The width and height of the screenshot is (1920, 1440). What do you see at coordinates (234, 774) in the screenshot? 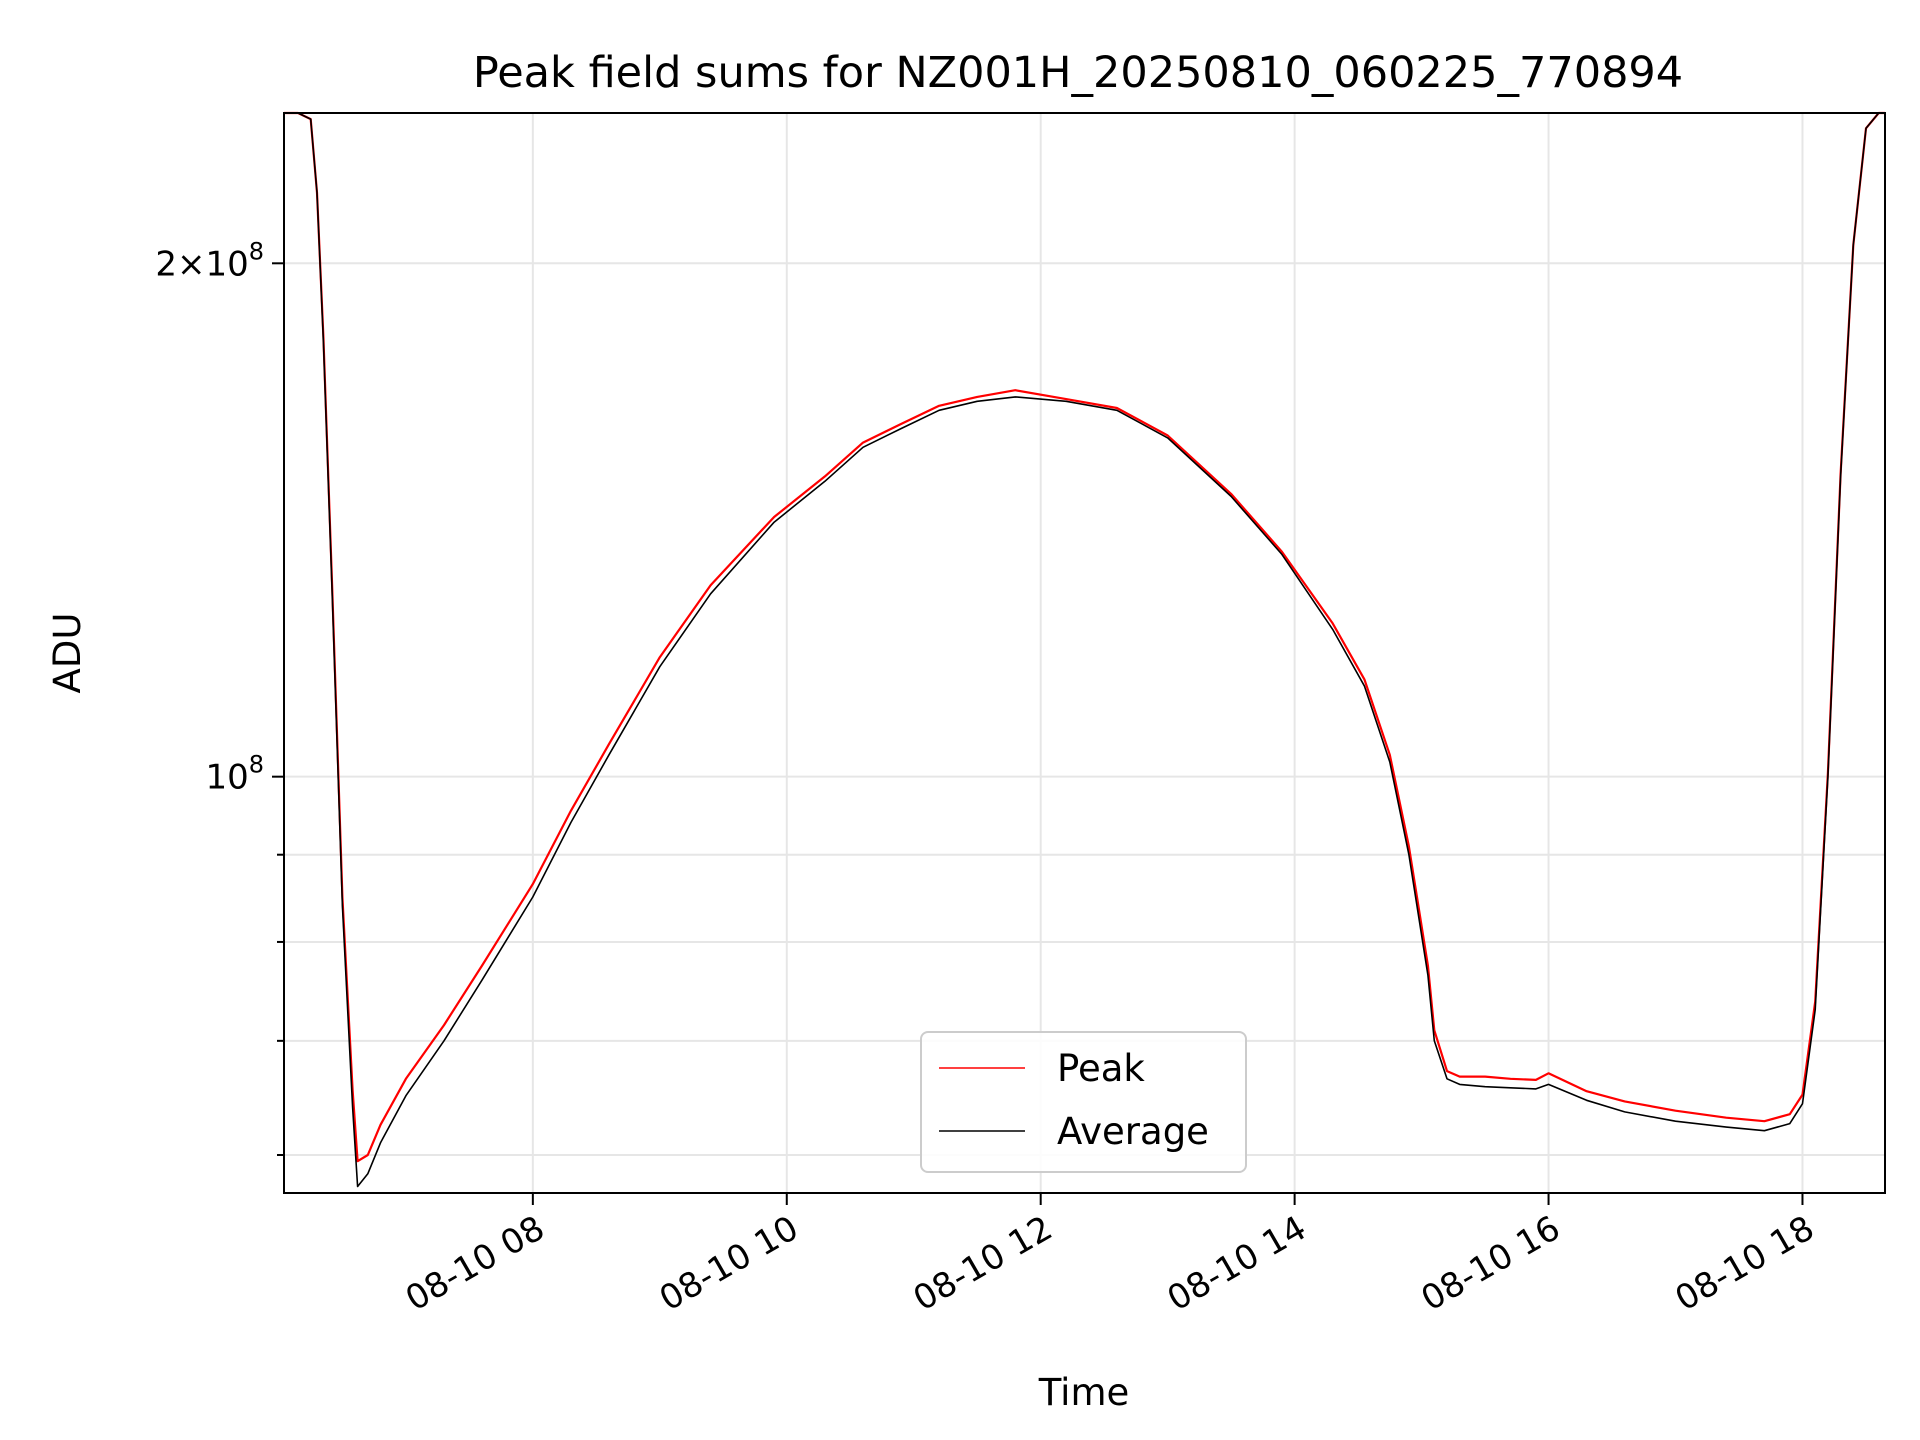
I see `y-tick-label: 108` at bounding box center [234, 774].